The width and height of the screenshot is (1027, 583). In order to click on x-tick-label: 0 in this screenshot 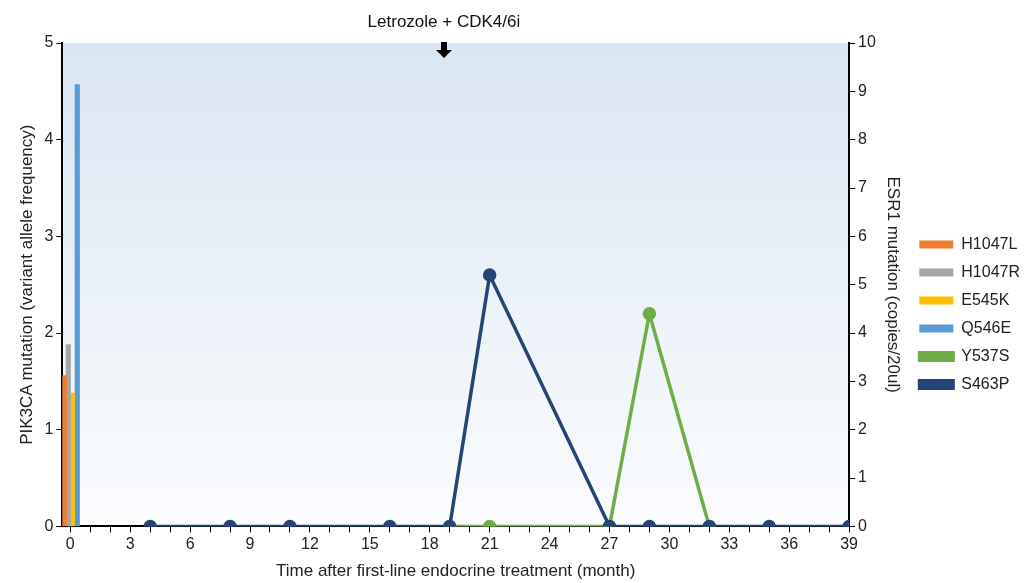, I will do `click(70, 544)`.